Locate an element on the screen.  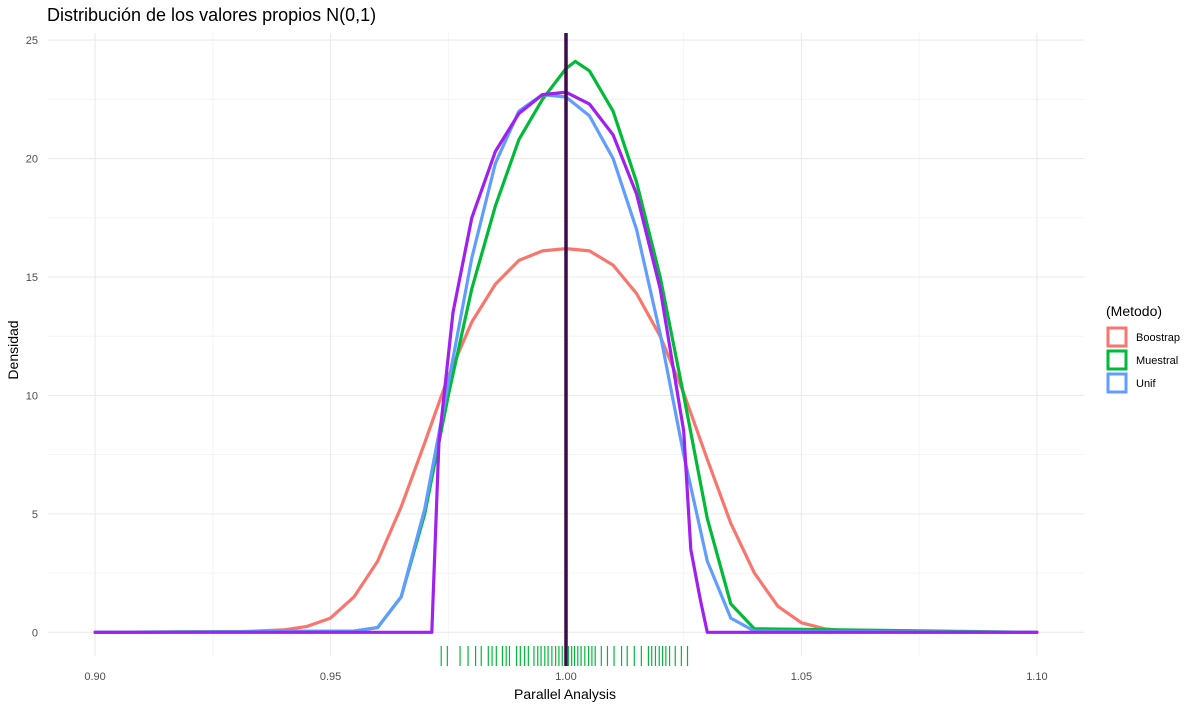
x-axis-title: Parallel Analysis is located at coordinates (565, 694).